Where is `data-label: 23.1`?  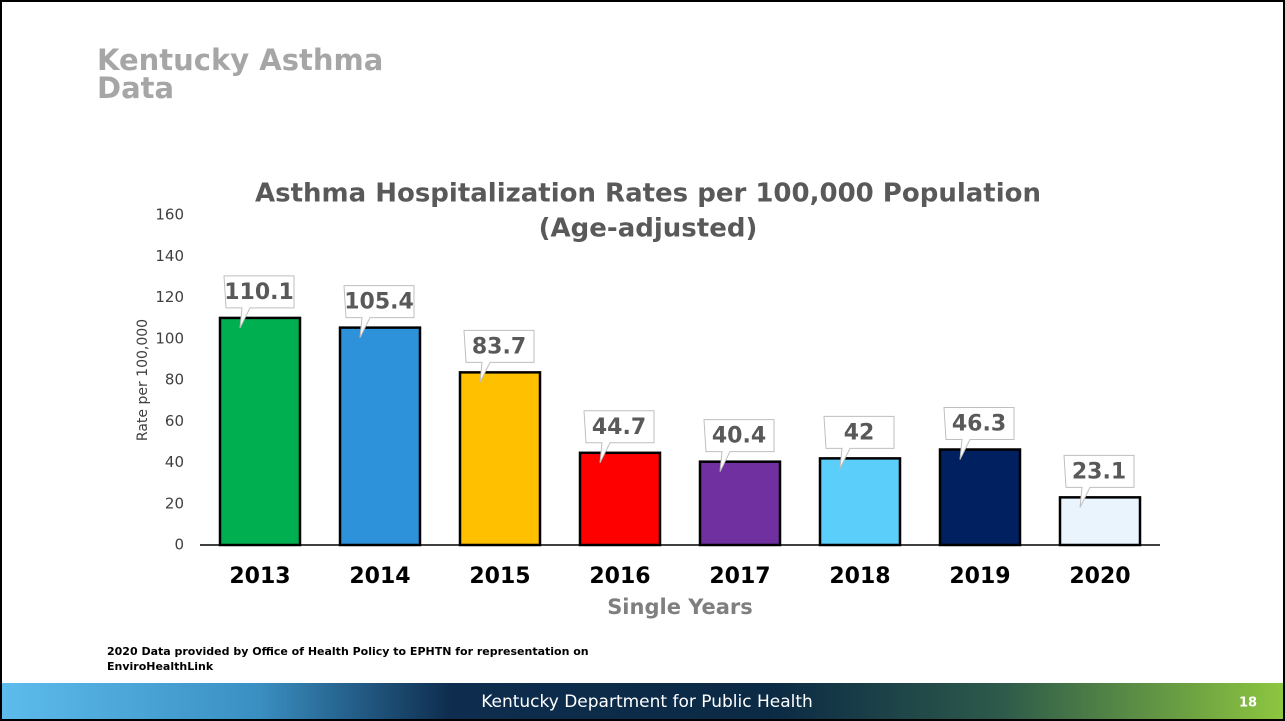 data-label: 23.1 is located at coordinates (1099, 471).